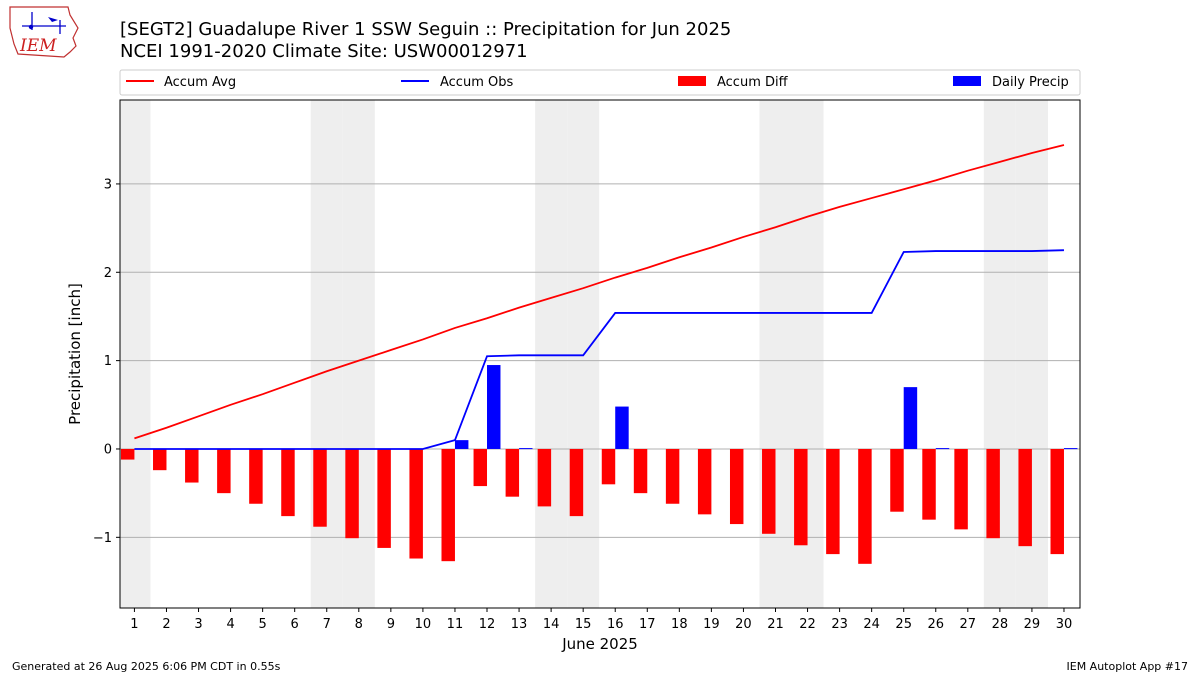 Image resolution: width=1200 pixels, height=675 pixels. Describe the element at coordinates (743, 624) in the screenshot. I see `x-tick-label: 20` at that location.